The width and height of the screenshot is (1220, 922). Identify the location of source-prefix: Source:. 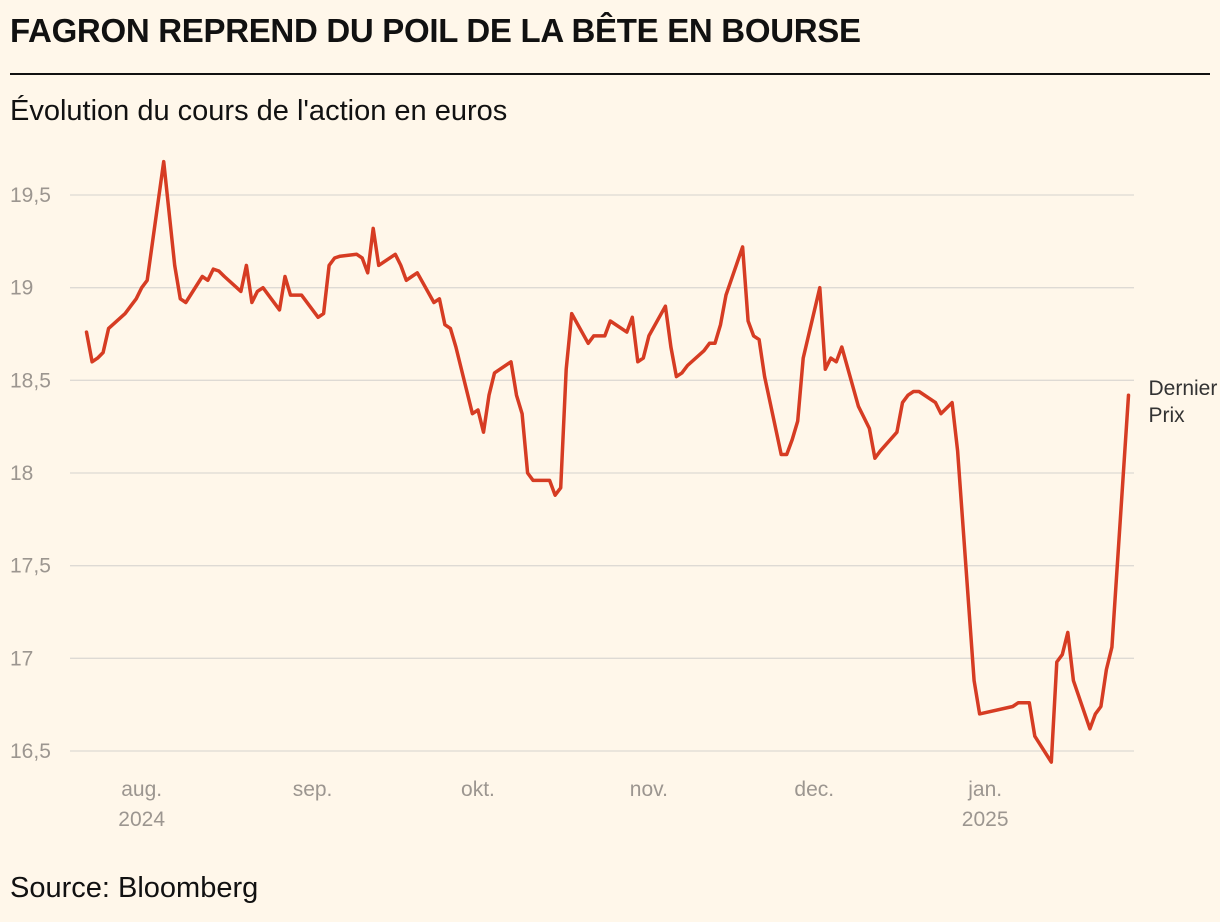
(64, 888).